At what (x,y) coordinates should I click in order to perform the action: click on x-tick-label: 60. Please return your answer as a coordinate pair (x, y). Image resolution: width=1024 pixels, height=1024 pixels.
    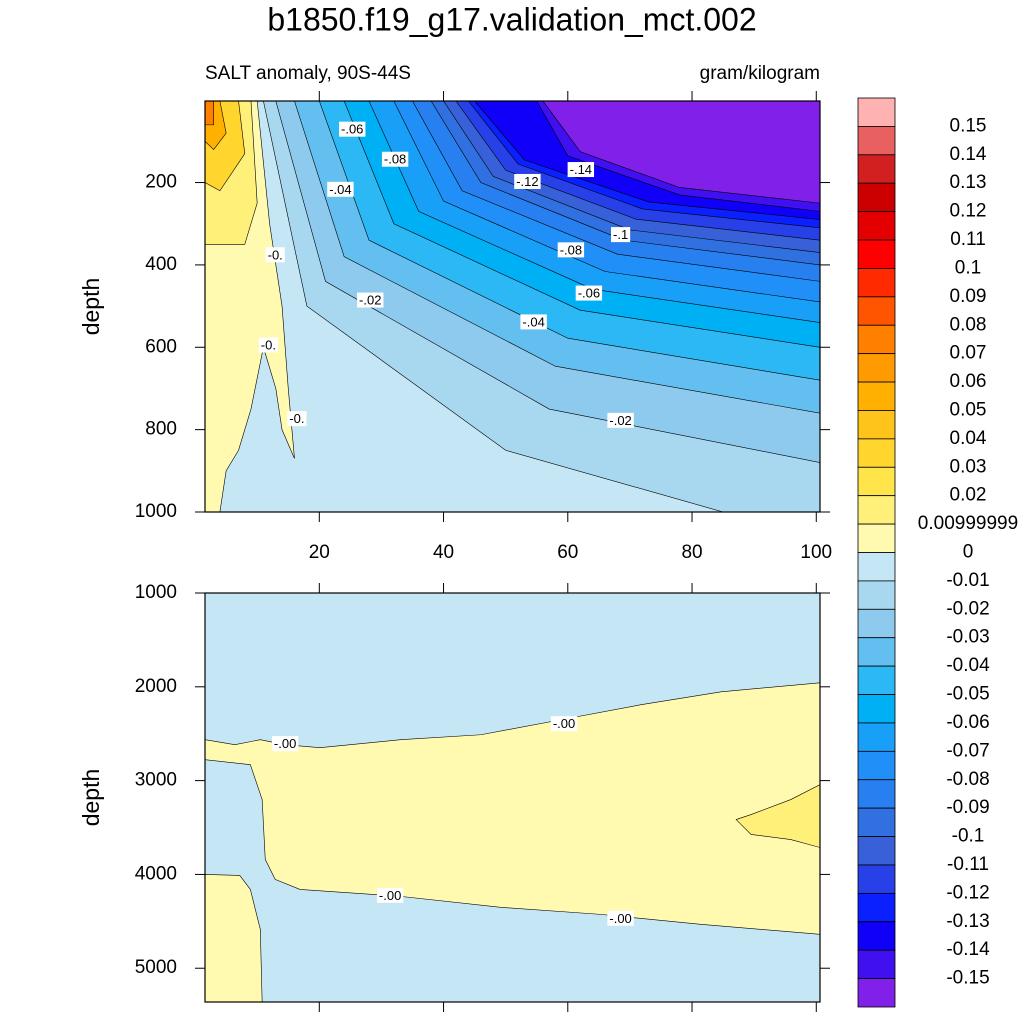
    Looking at the image, I should click on (567, 552).